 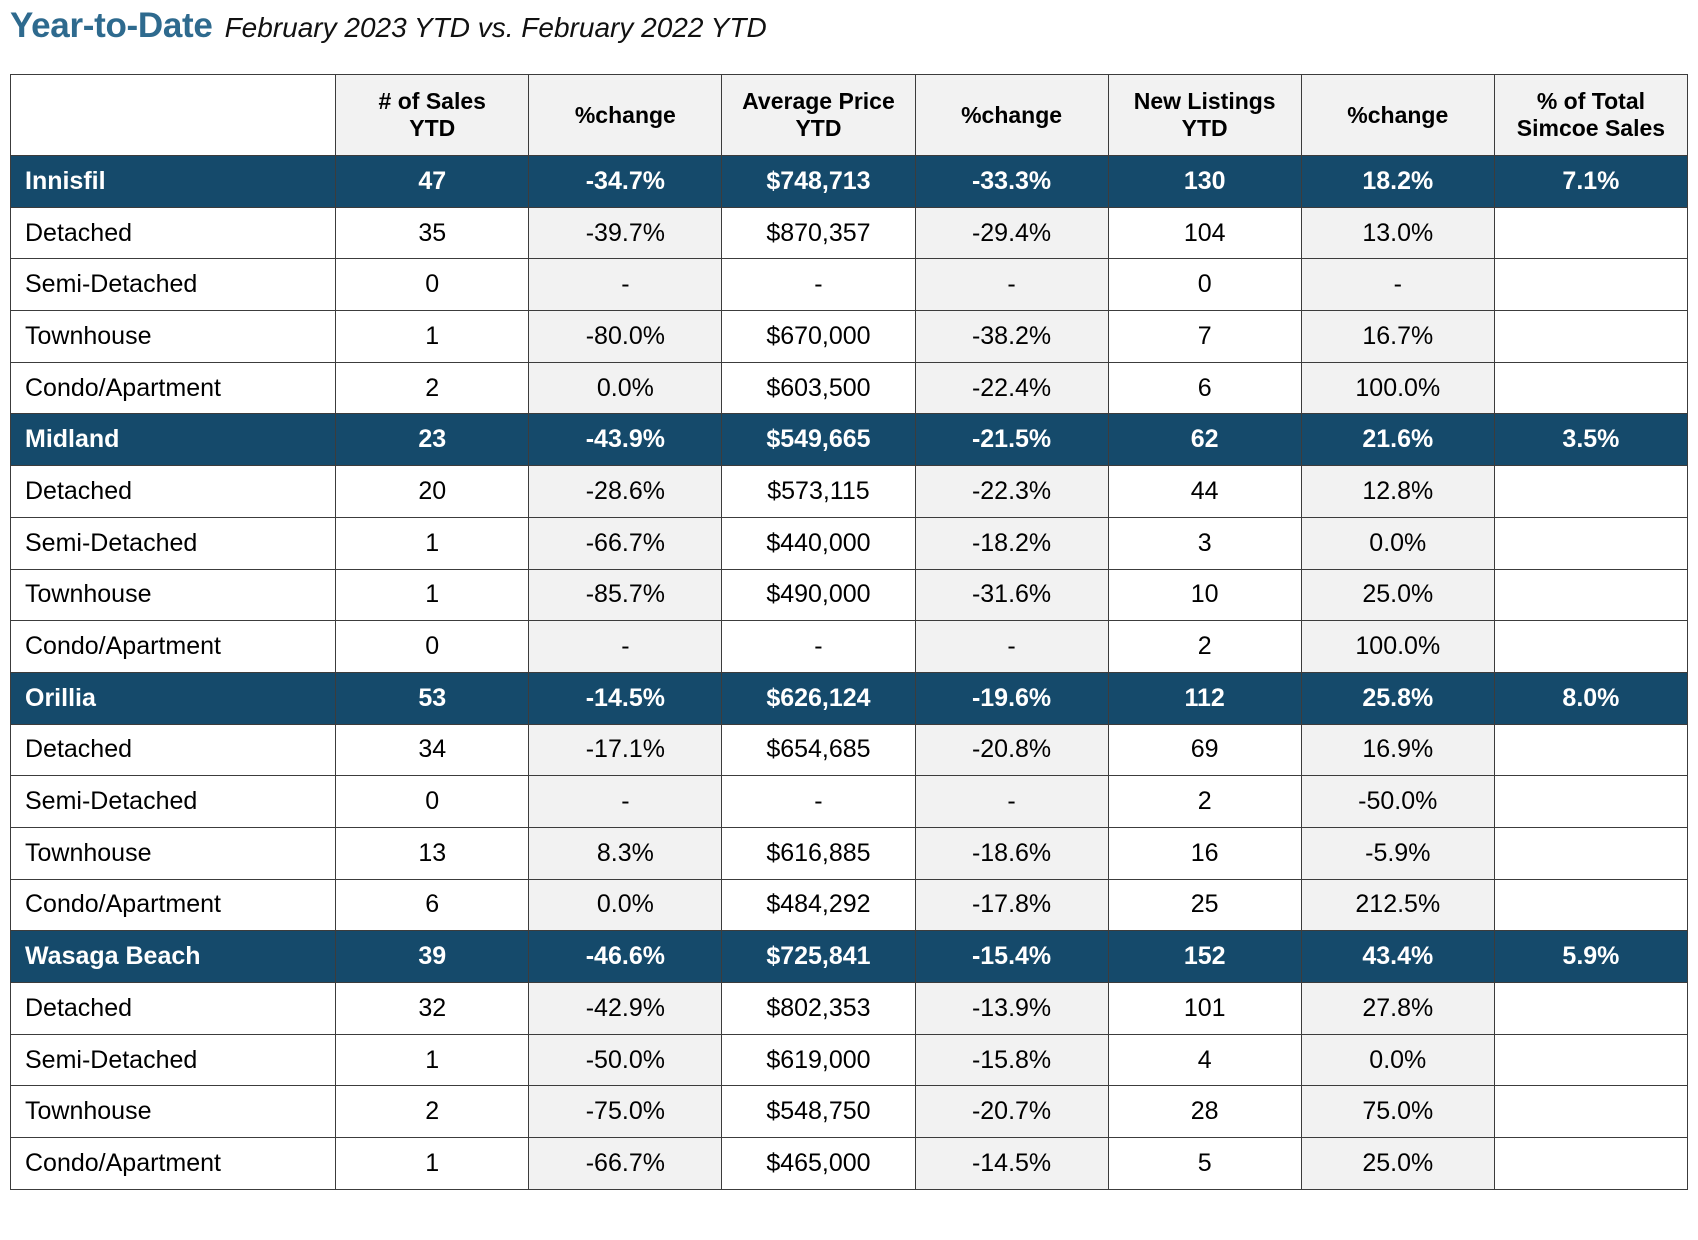 I want to click on property-type-cell: Townhouse, so click(x=173, y=336).